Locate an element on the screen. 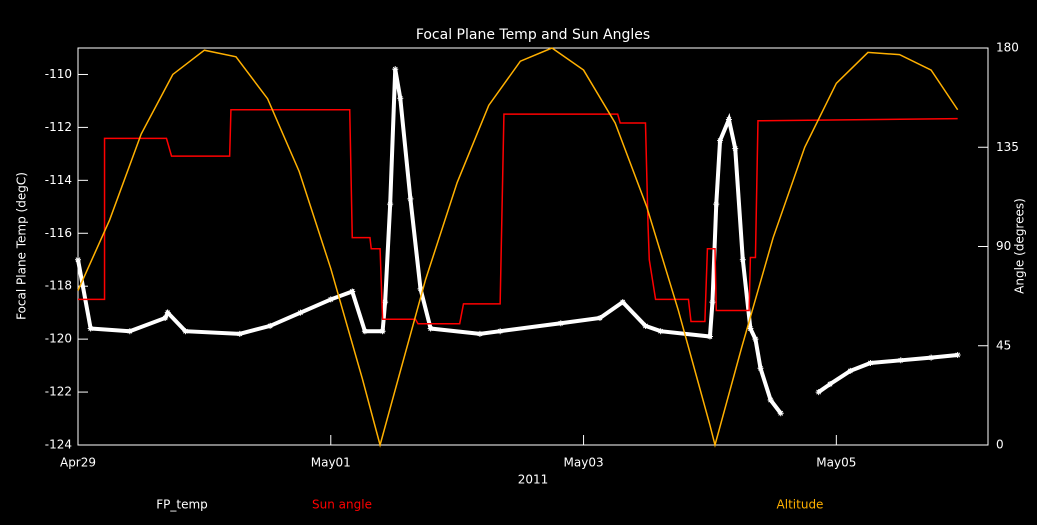 The width and height of the screenshot is (1037, 525). y2-axis-label: Angle (degrees) is located at coordinates (1020, 246).